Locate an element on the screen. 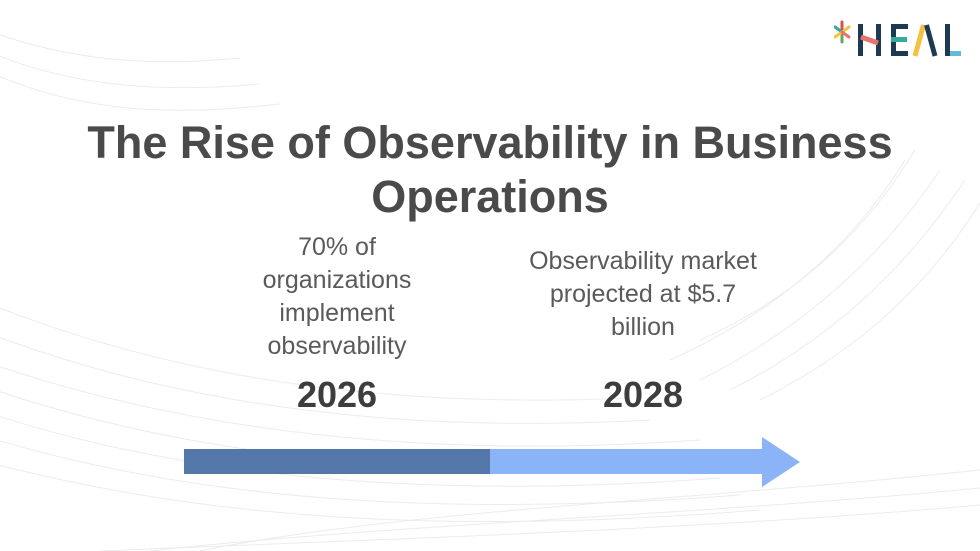 Image resolution: width=980 pixels, height=551 pixels. milestone-text-line: 70% of is located at coordinates (337, 247).